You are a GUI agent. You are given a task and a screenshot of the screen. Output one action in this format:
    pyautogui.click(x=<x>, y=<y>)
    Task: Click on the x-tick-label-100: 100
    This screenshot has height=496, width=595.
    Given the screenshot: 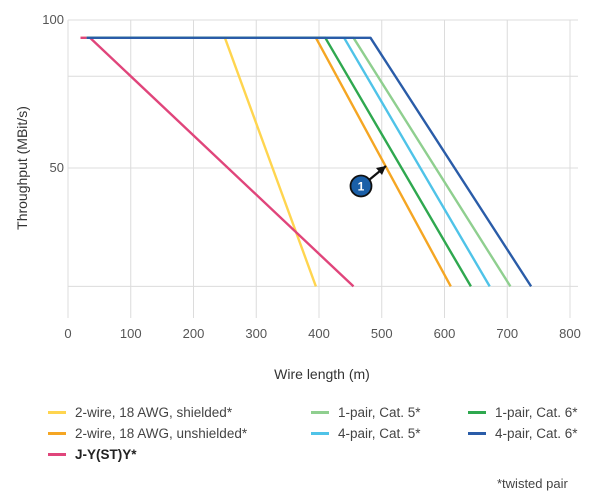 What is the action you would take?
    pyautogui.click(x=131, y=333)
    